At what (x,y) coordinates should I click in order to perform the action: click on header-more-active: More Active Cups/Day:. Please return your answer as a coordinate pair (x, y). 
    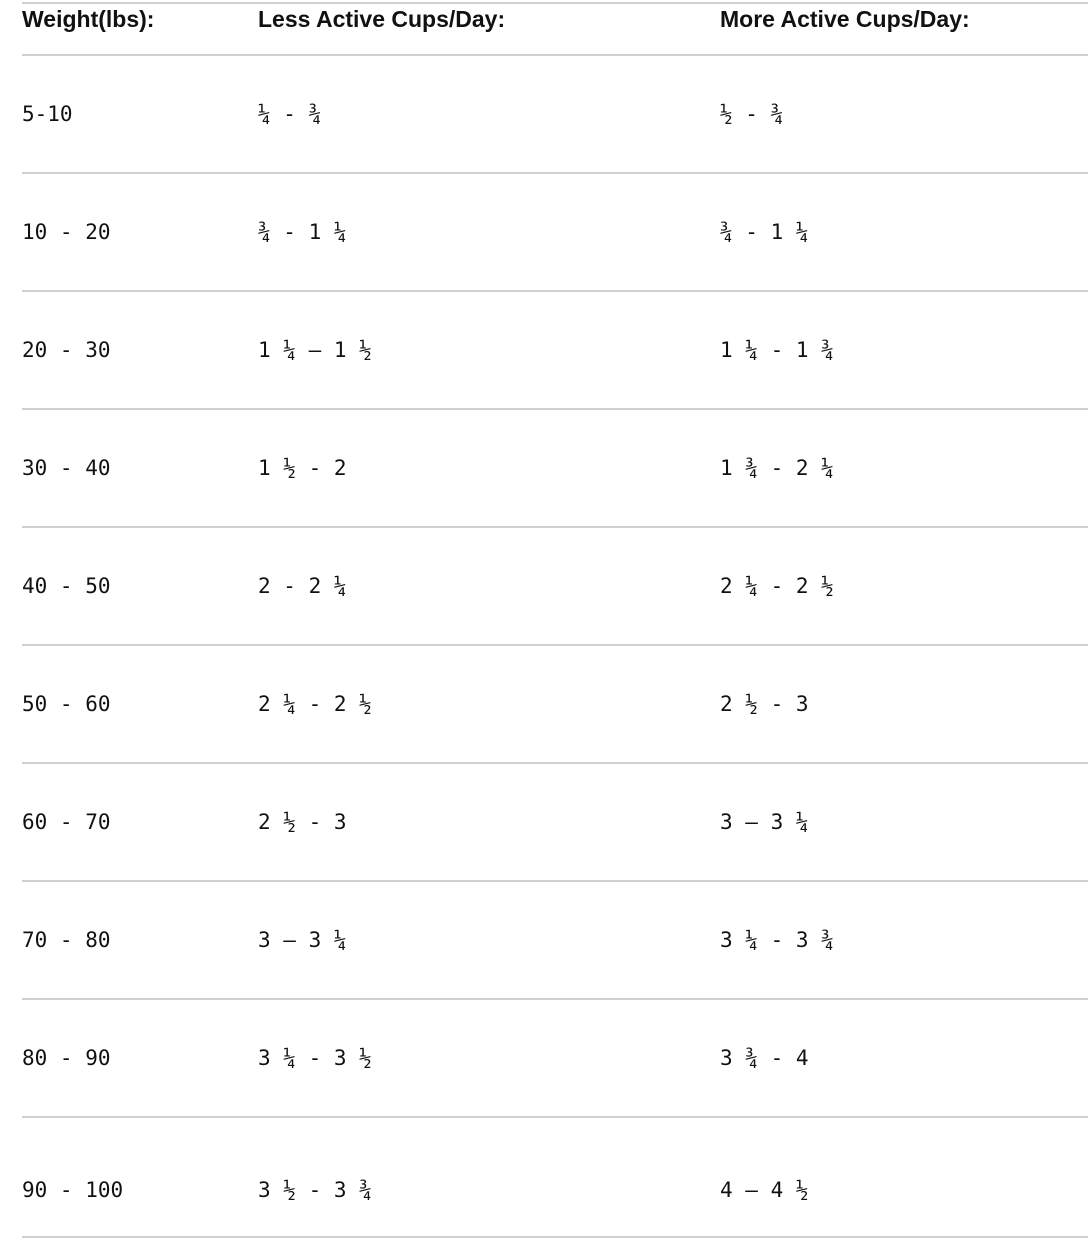
    Looking at the image, I should click on (904, 30).